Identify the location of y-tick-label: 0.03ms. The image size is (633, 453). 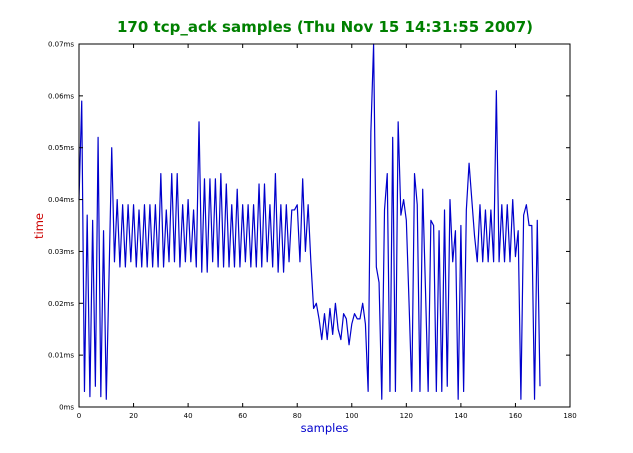
(61, 252).